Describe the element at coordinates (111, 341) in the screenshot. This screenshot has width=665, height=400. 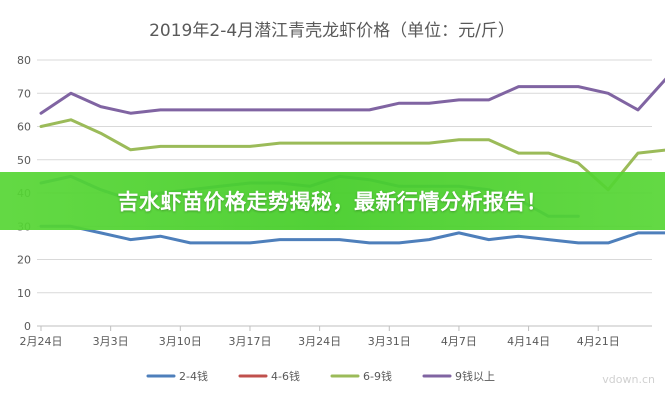
I see `x-tick-label: 3月3日` at that location.